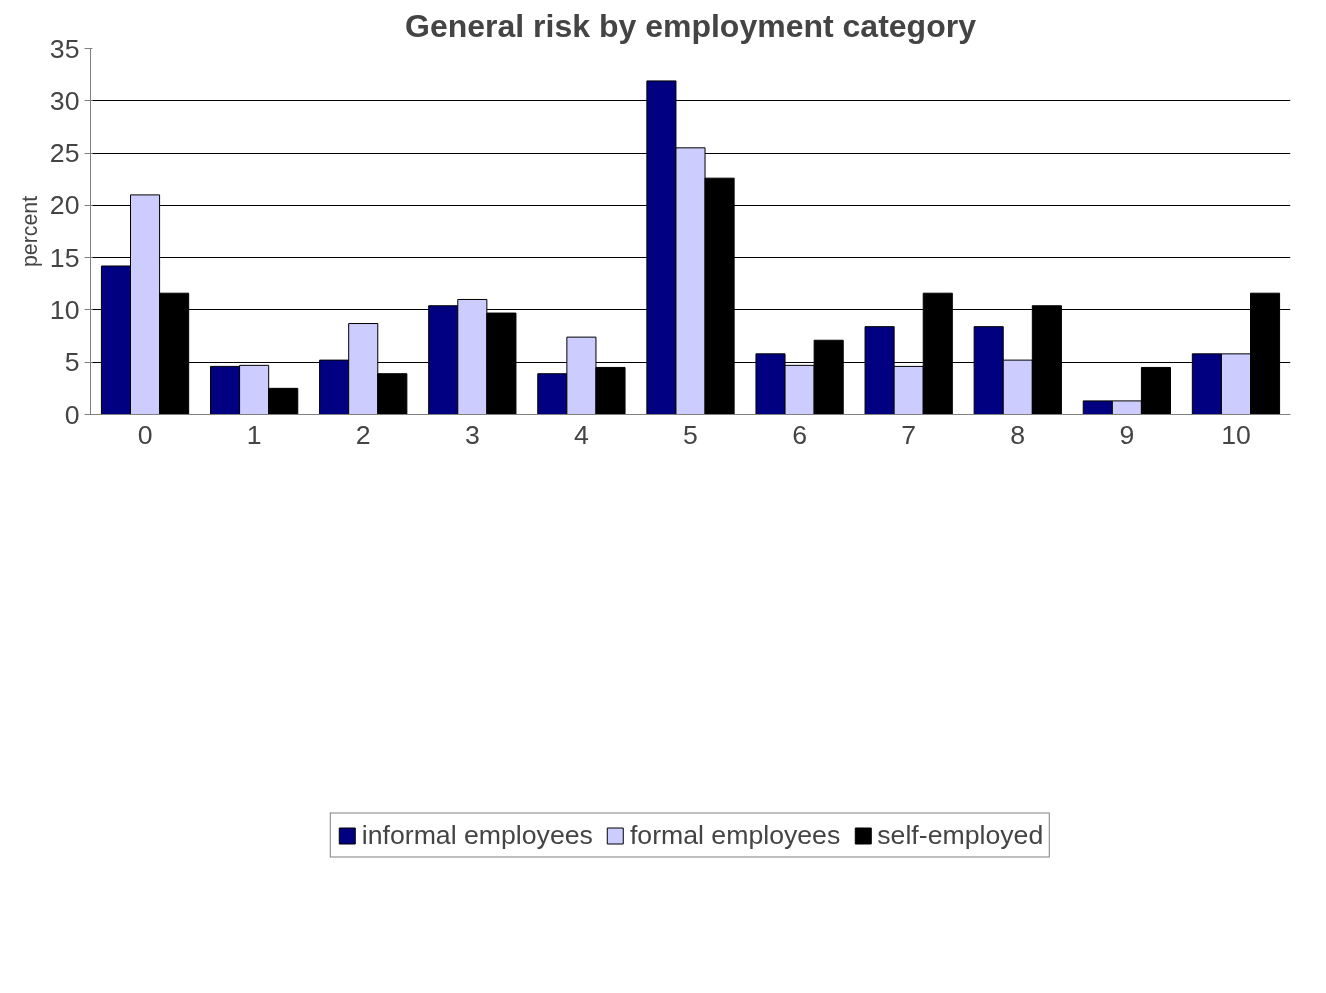  Describe the element at coordinates (690, 434) in the screenshot. I see `x-tick-label: 5` at that location.